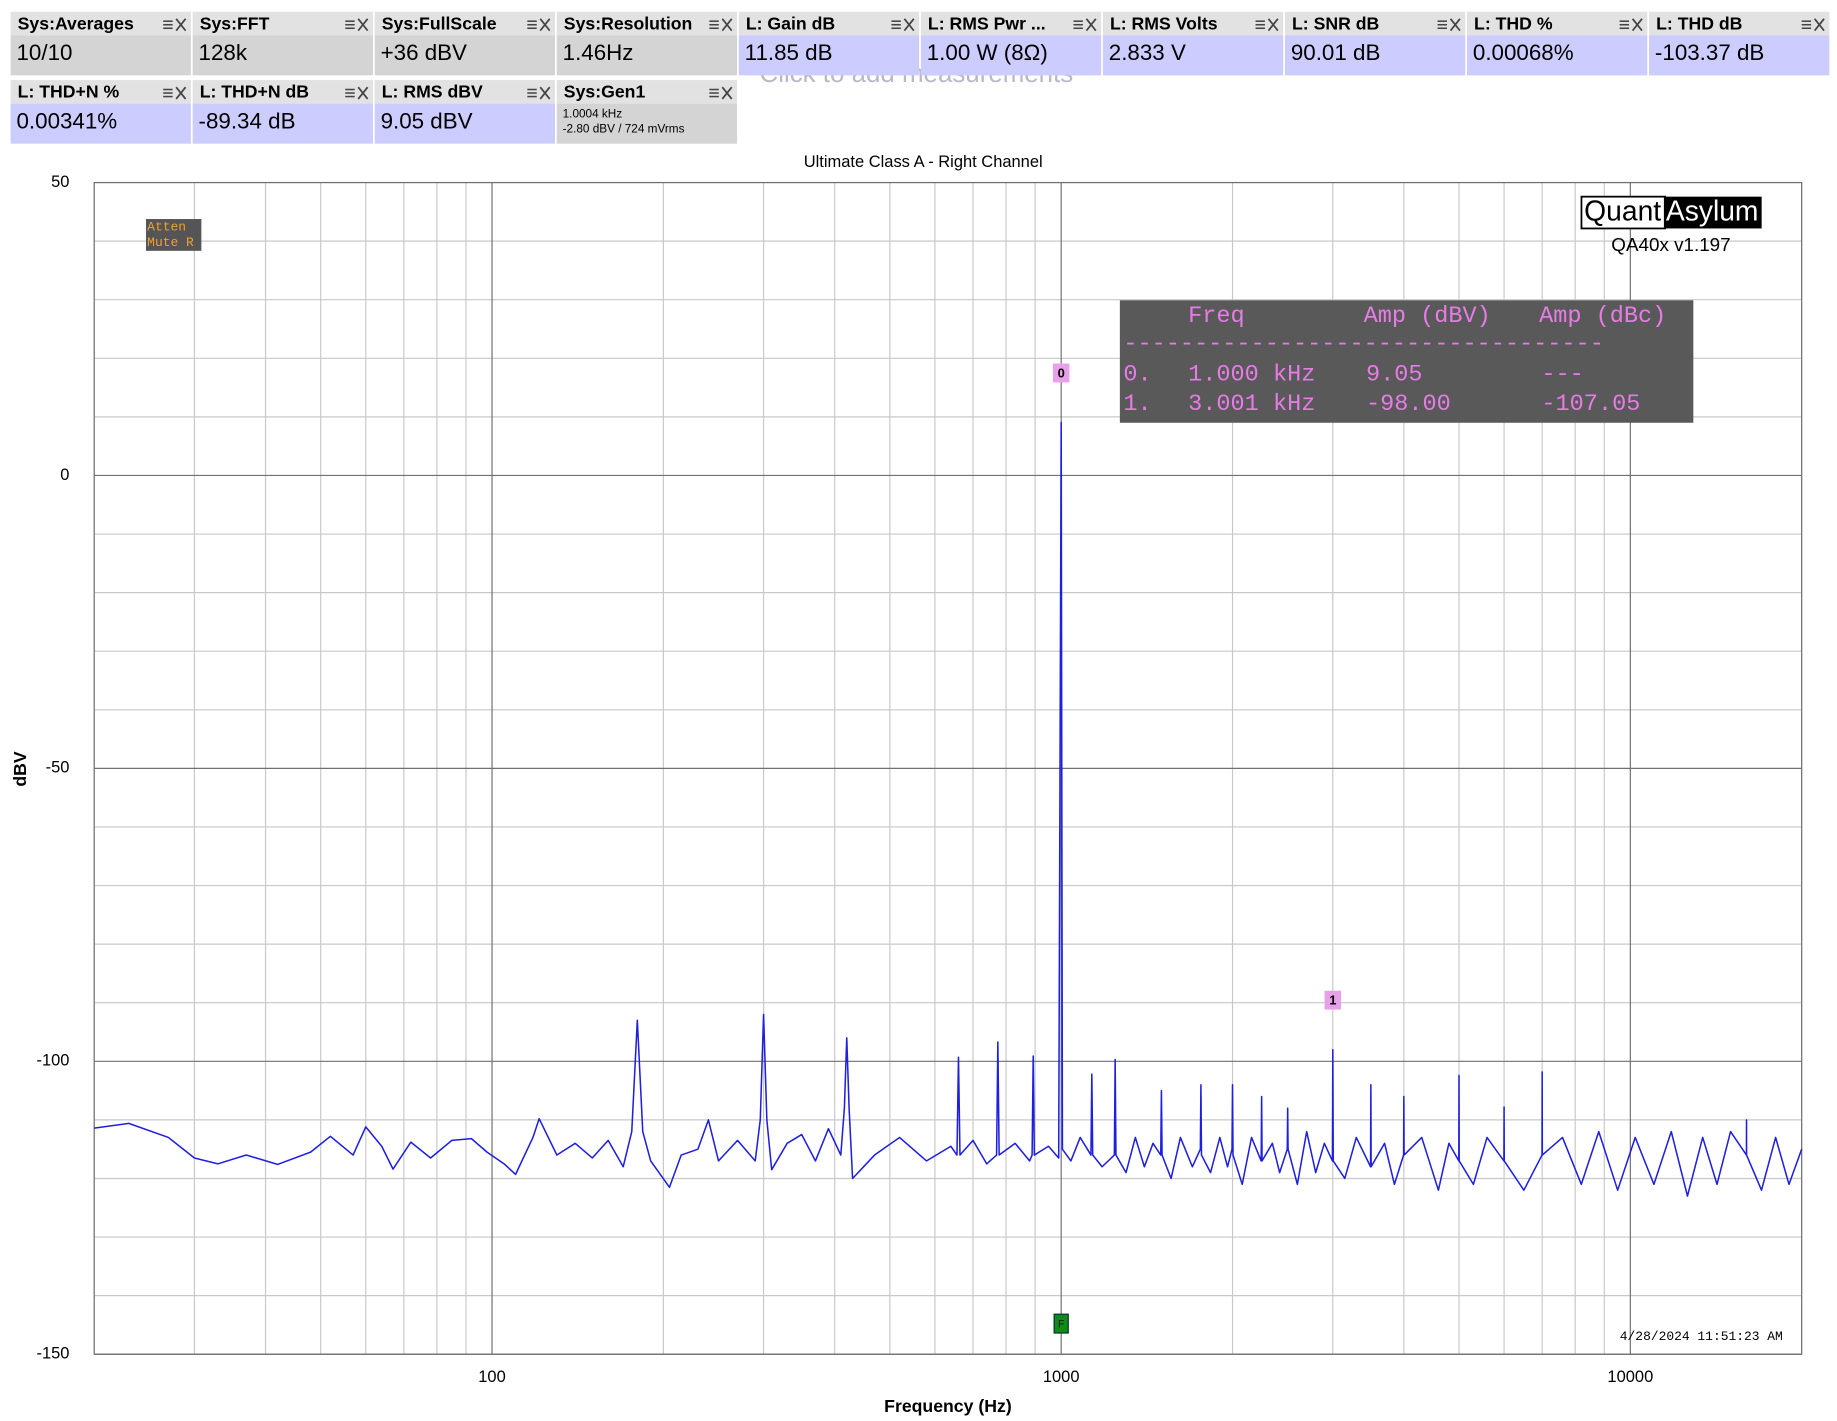  What do you see at coordinates (1336, 52) in the screenshot?
I see `tile-value: 90.01 dB` at bounding box center [1336, 52].